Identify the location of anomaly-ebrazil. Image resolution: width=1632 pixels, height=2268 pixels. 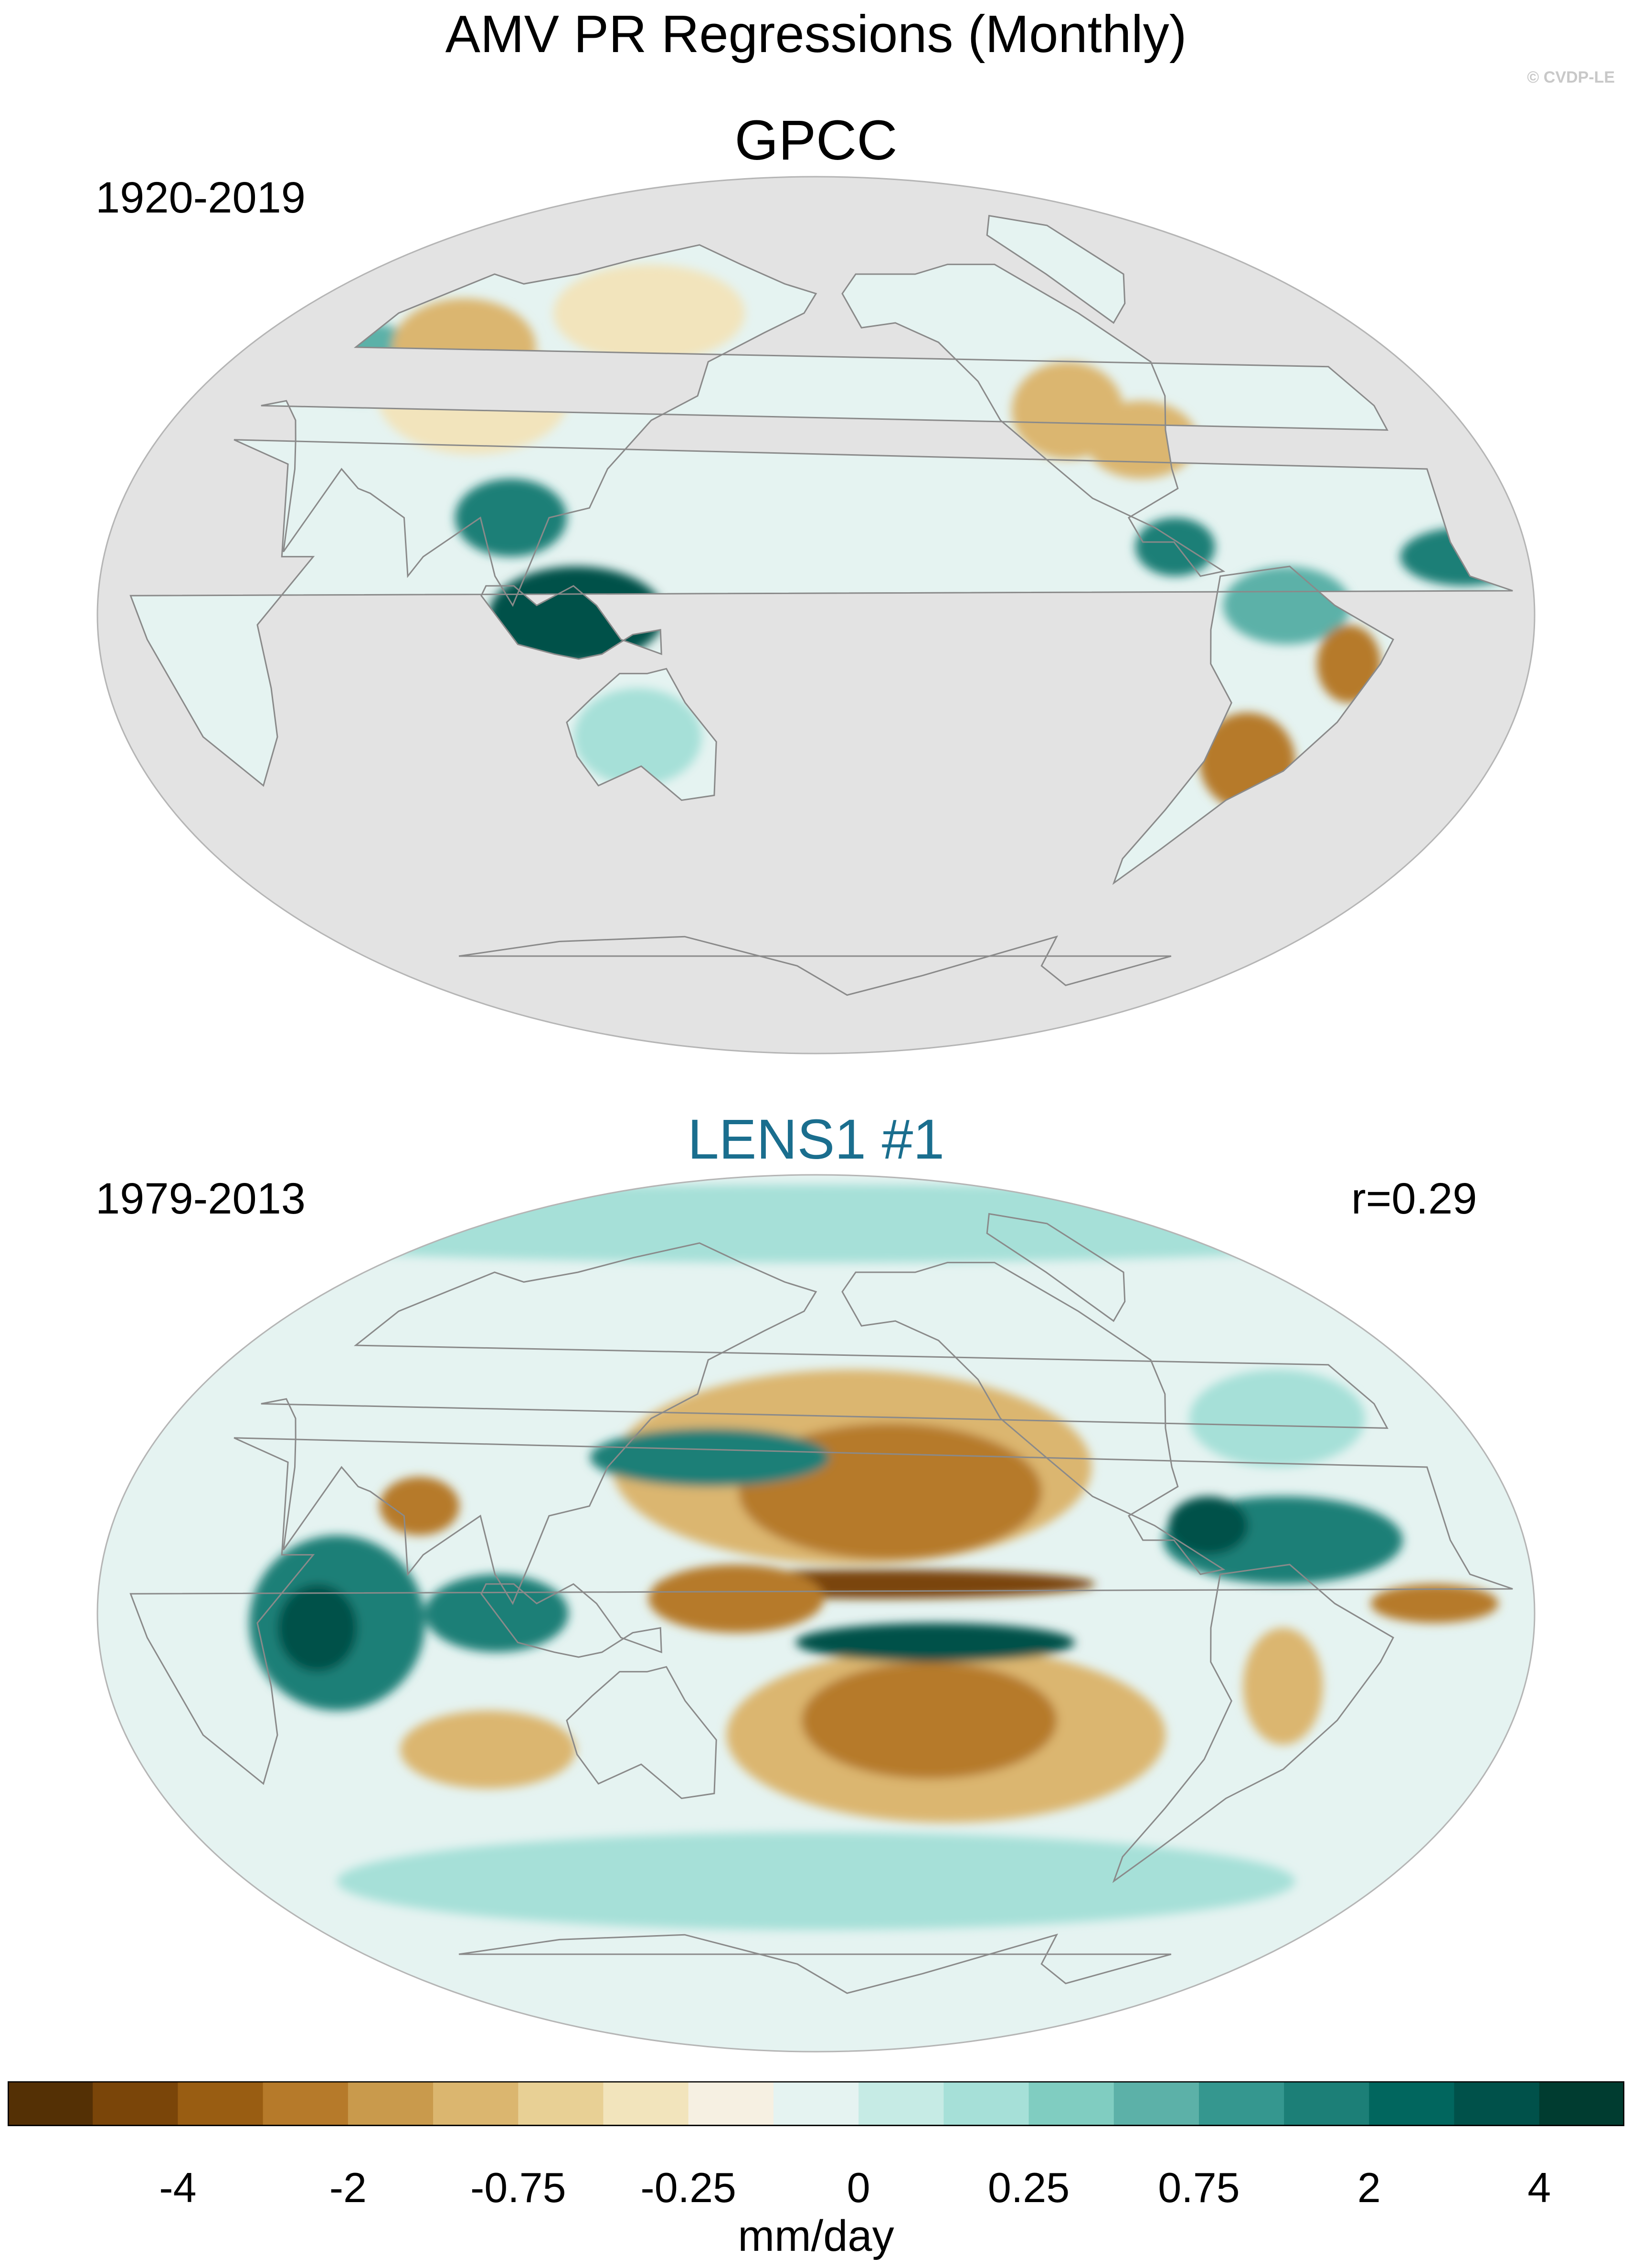
(1349, 664).